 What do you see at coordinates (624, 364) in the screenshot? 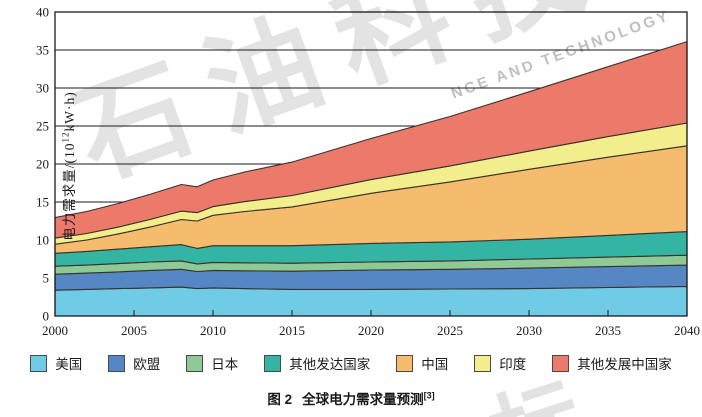
I see `legend-label: 其他发展中国家` at bounding box center [624, 364].